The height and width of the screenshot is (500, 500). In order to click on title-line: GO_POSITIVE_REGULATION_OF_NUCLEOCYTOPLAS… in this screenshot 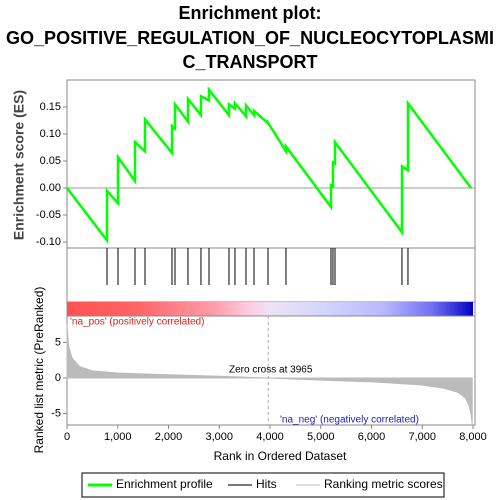, I will do `click(250, 38)`.